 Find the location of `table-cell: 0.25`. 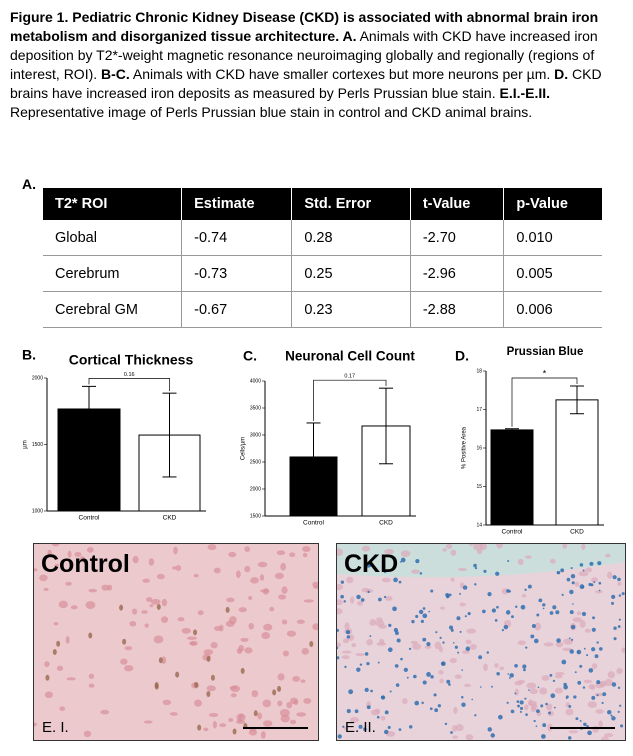

table-cell: 0.25 is located at coordinates (351, 273).